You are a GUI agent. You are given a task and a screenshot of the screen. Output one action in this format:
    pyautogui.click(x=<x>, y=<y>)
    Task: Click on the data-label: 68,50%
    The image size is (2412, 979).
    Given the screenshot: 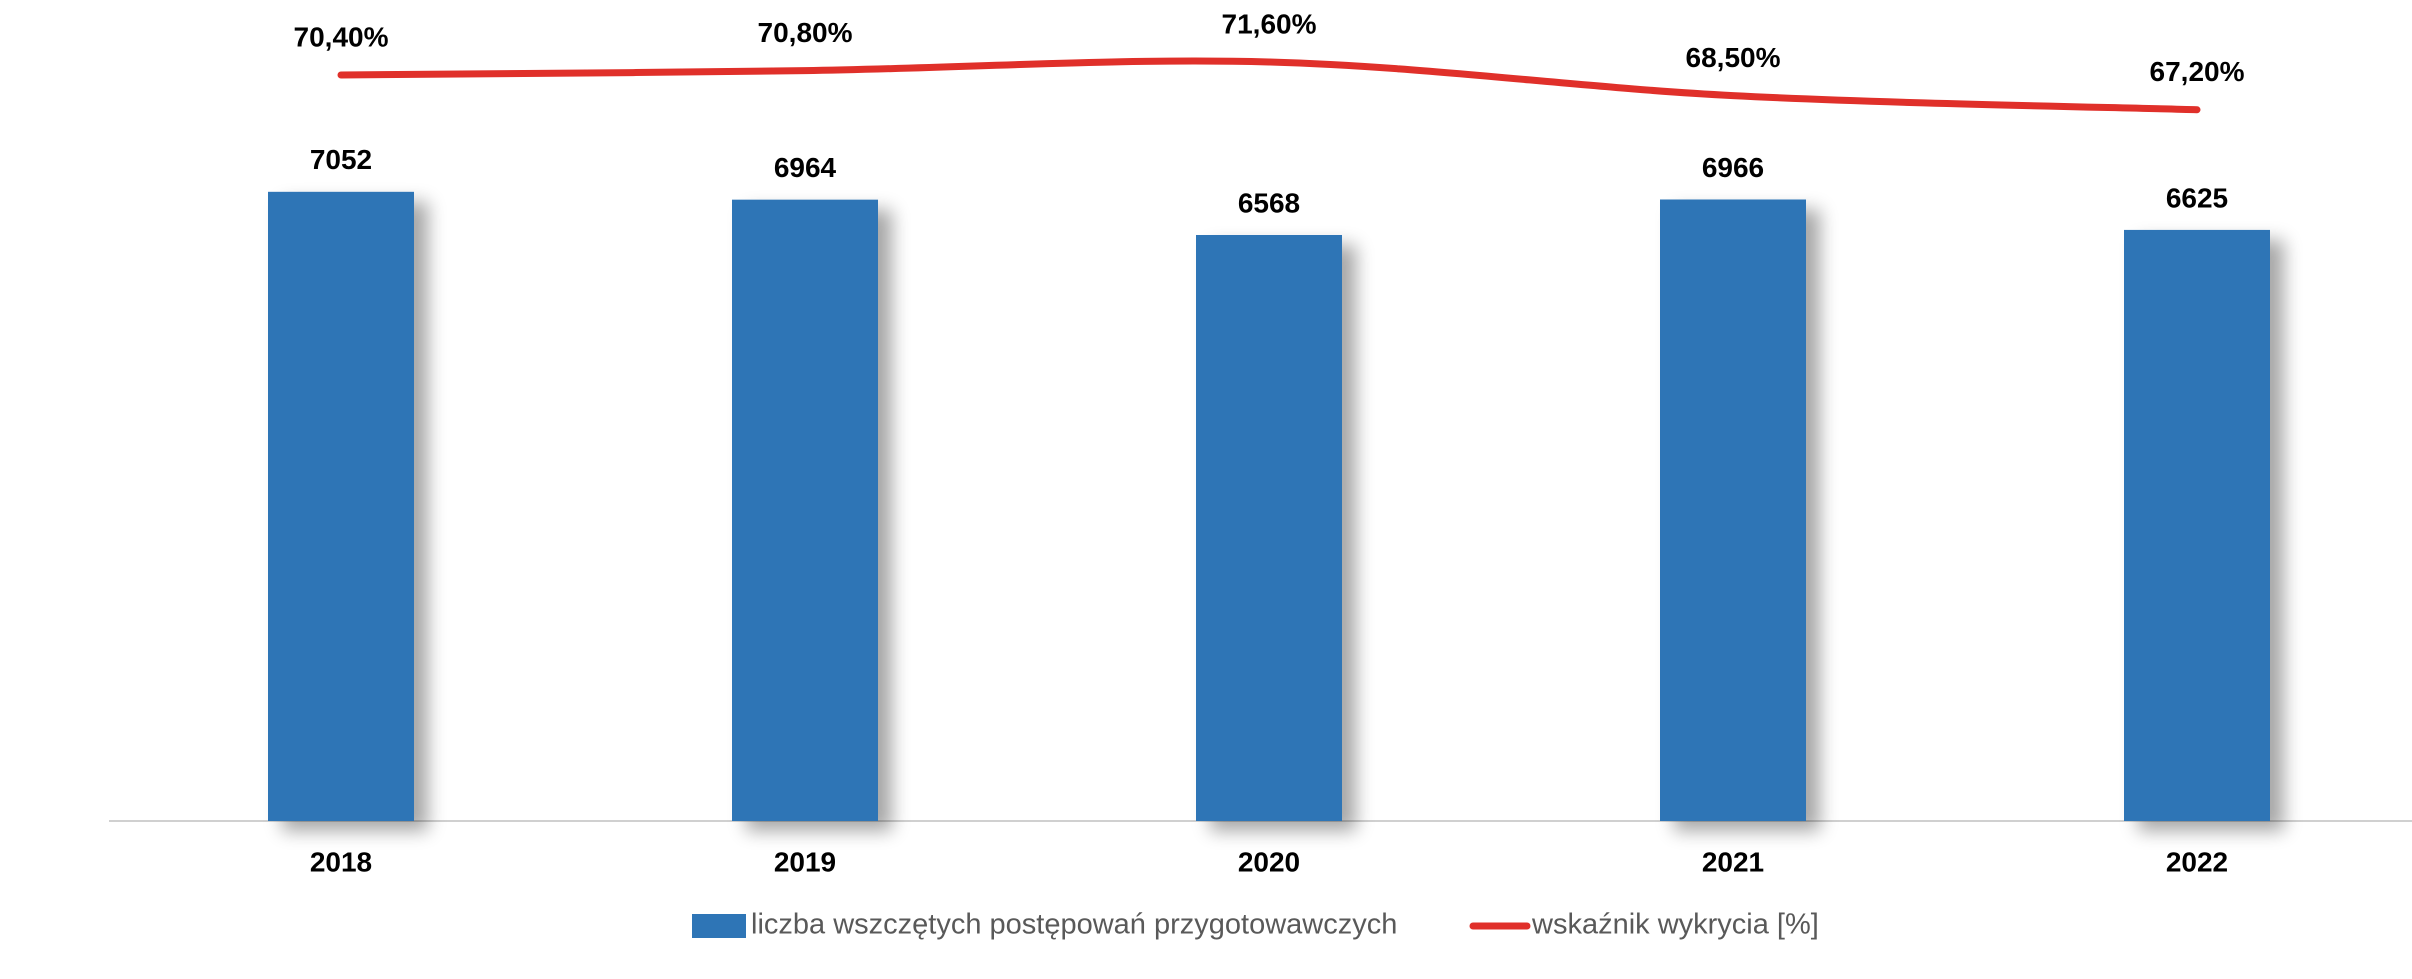 What is the action you would take?
    pyautogui.click(x=1733, y=57)
    